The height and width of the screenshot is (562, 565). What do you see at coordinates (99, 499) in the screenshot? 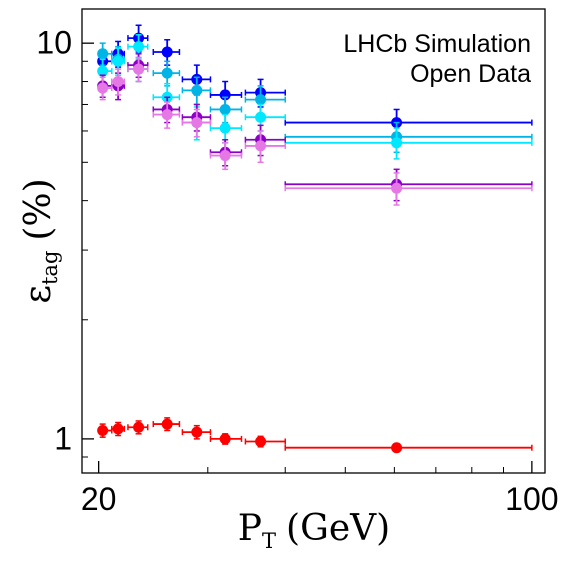
I see `x-tick-label-20: 20` at bounding box center [99, 499].